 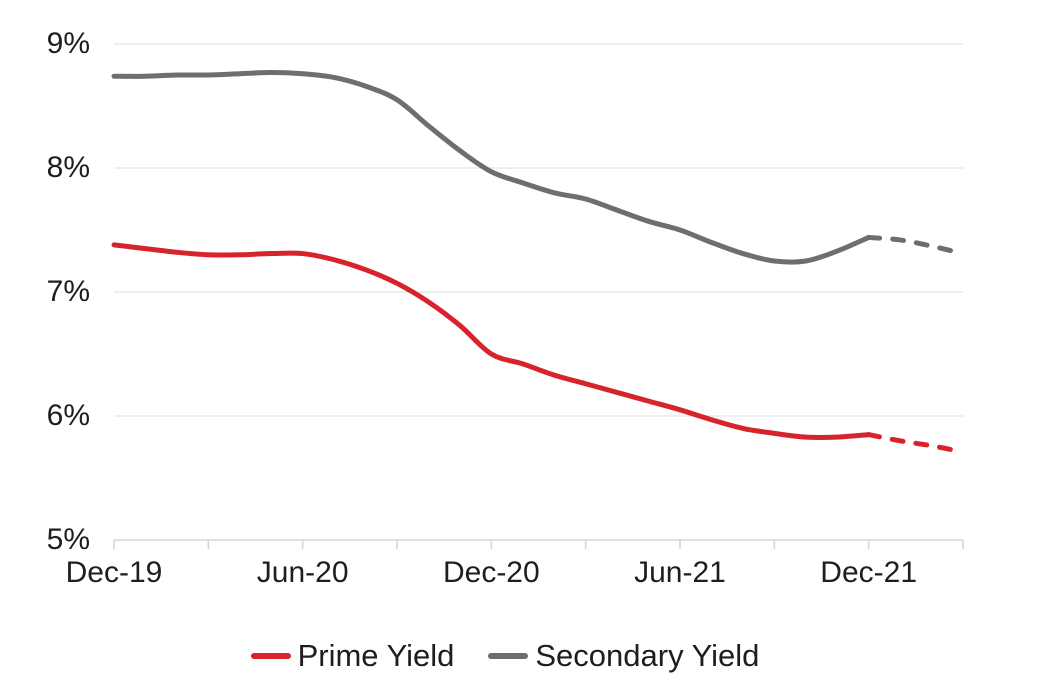 I want to click on y-axis-tick-label: 9%, so click(x=68, y=43).